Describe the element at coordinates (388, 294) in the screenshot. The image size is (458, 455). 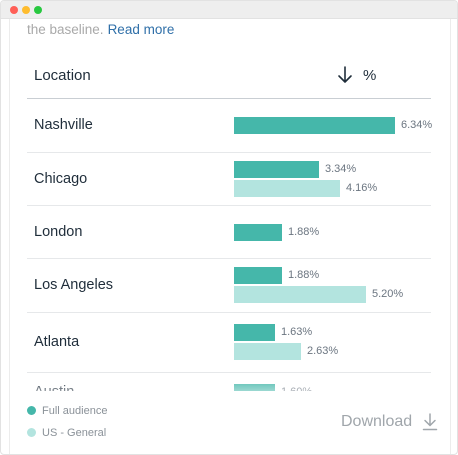
I see `us-general-value: 5.20%` at that location.